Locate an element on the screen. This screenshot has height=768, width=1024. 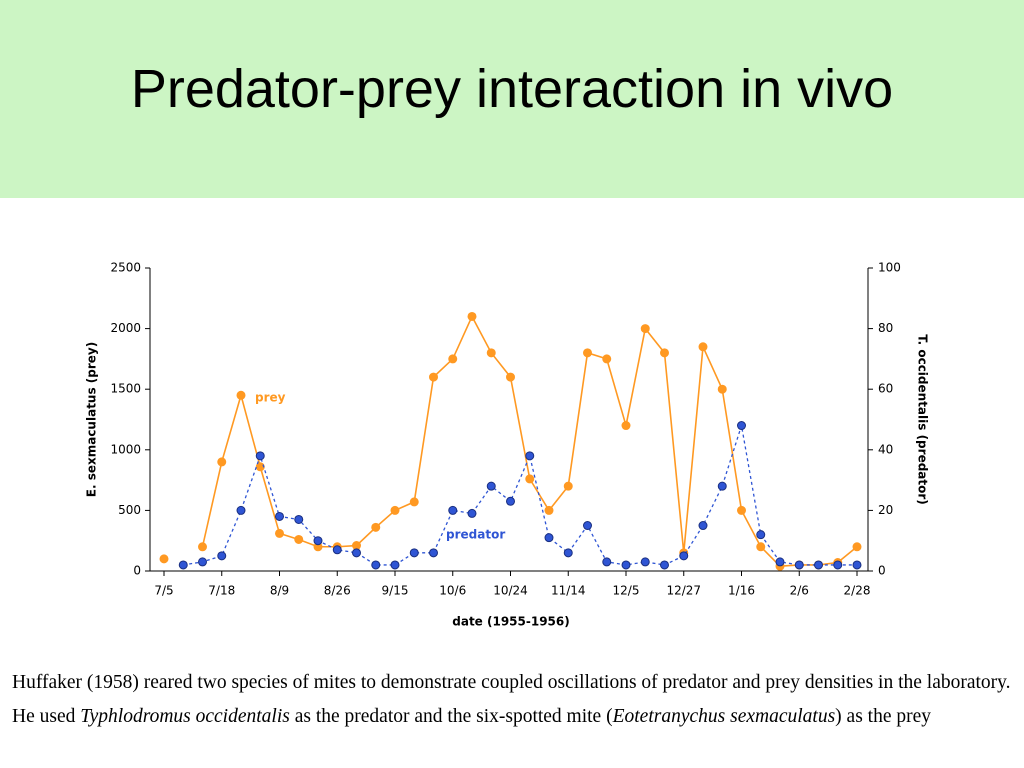
y-tick-label: 500 is located at coordinates (129, 510).